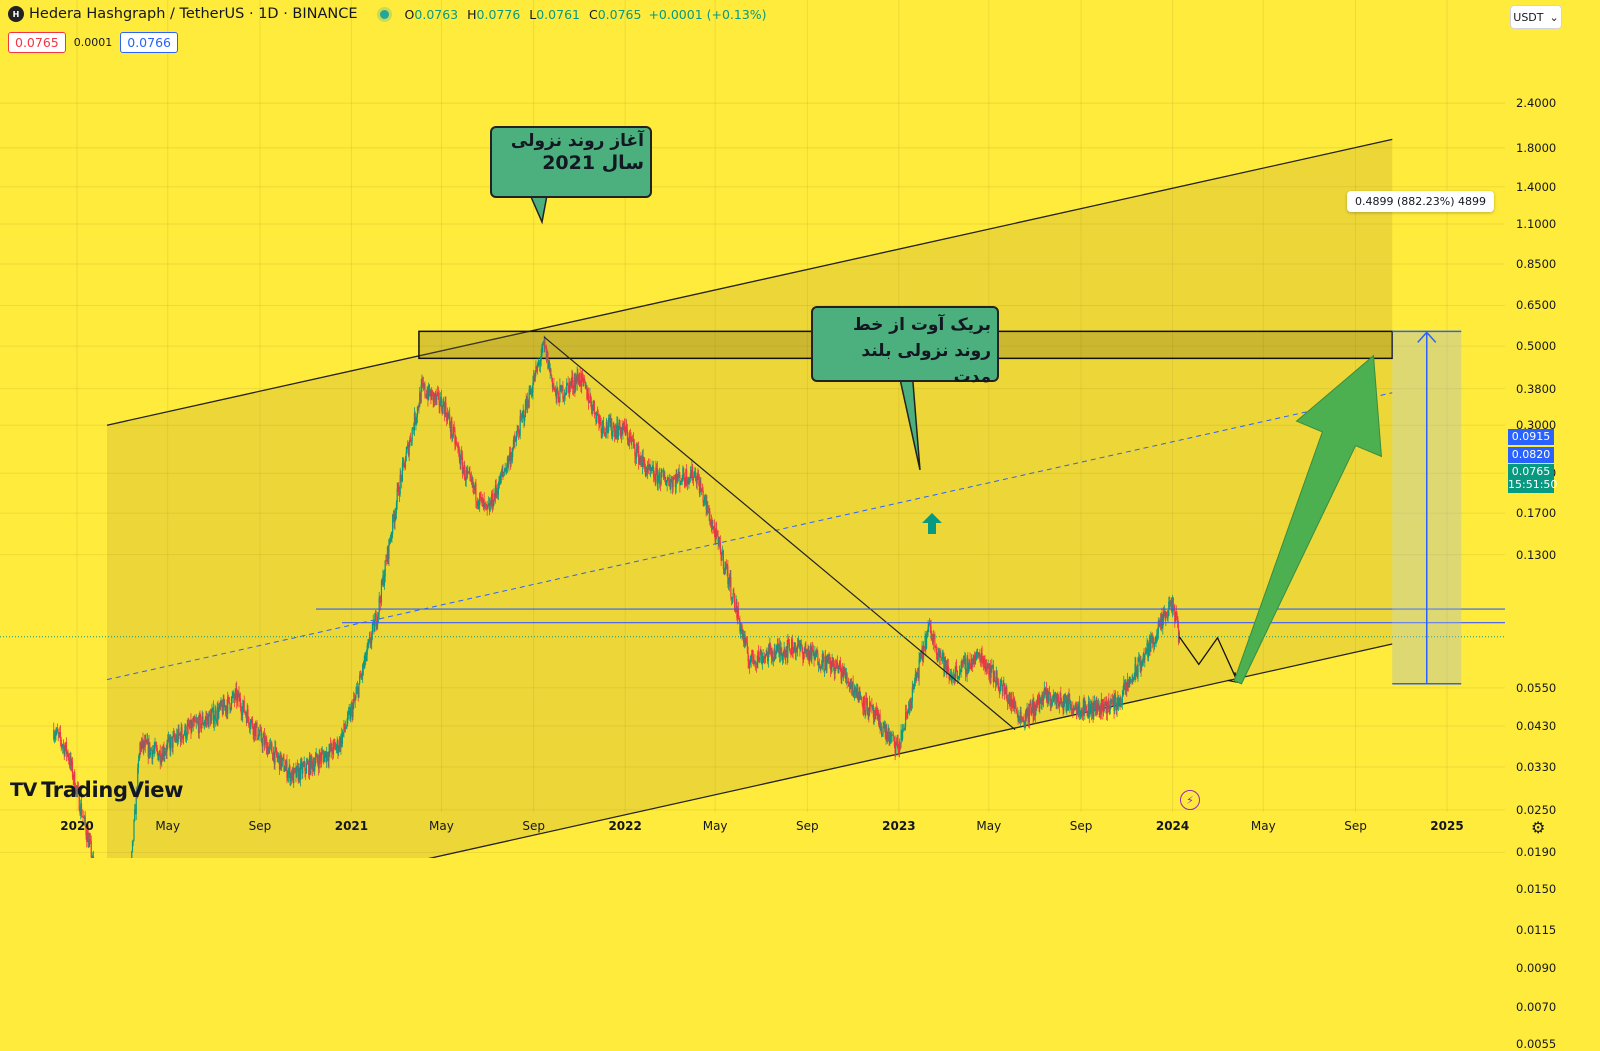  I want to click on callout-downtrend-start: آغاز روند نزولی سال 2021, so click(571, 162).